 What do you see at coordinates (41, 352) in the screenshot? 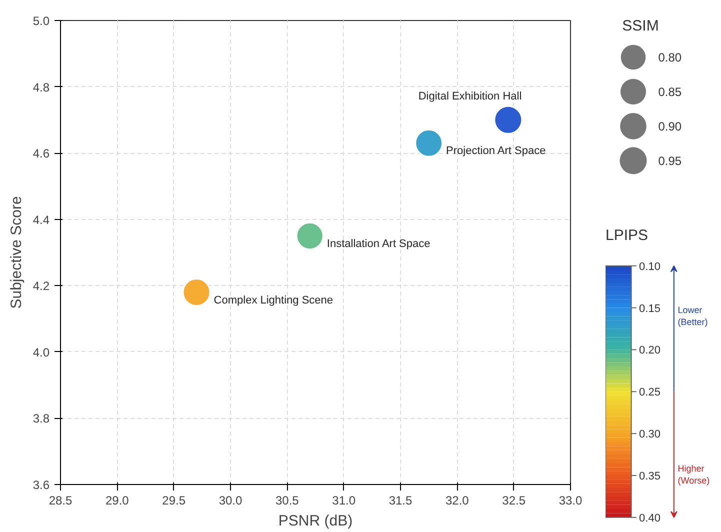
I see `y-tick-label: 4.0` at bounding box center [41, 352].